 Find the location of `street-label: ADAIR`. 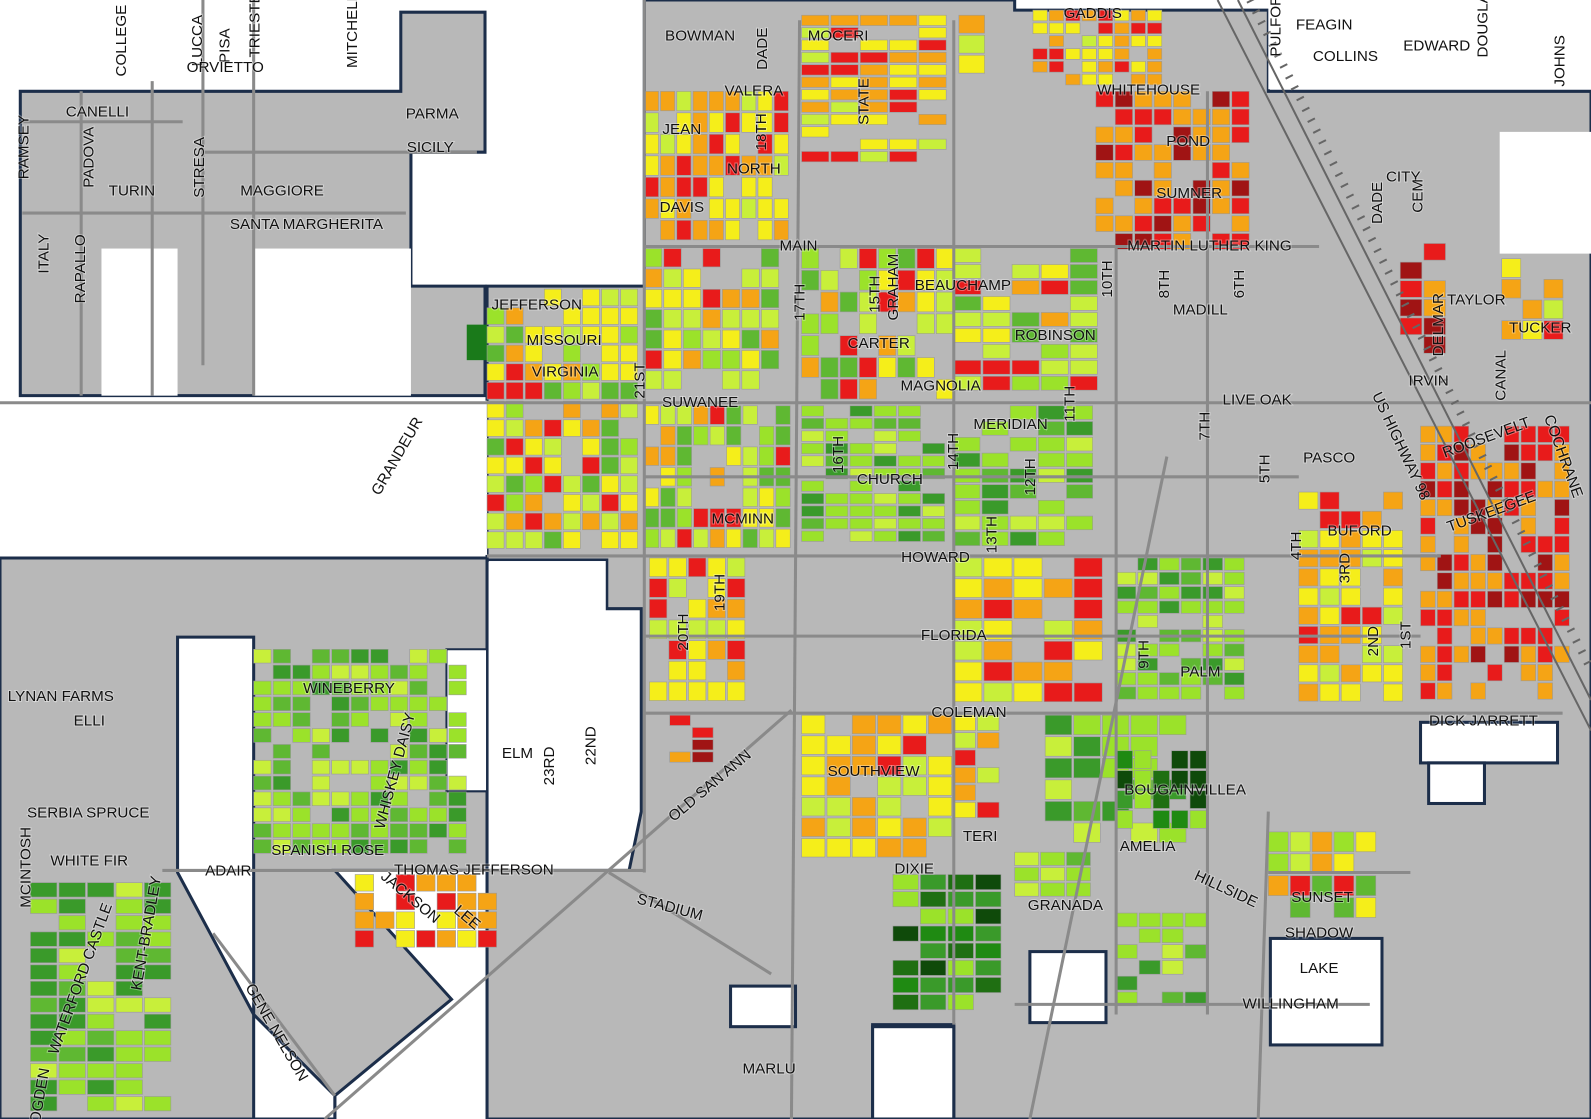

street-label: ADAIR is located at coordinates (228, 870).